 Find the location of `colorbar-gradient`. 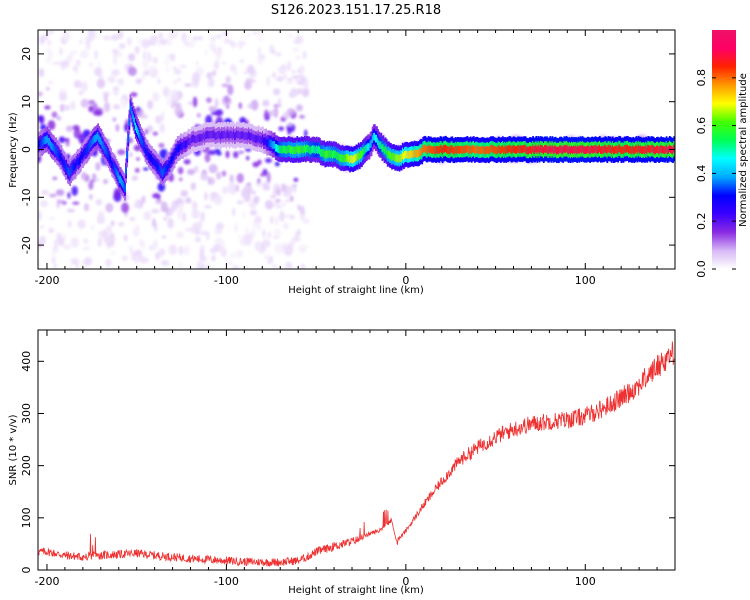

colorbar-gradient is located at coordinates (724, 149).